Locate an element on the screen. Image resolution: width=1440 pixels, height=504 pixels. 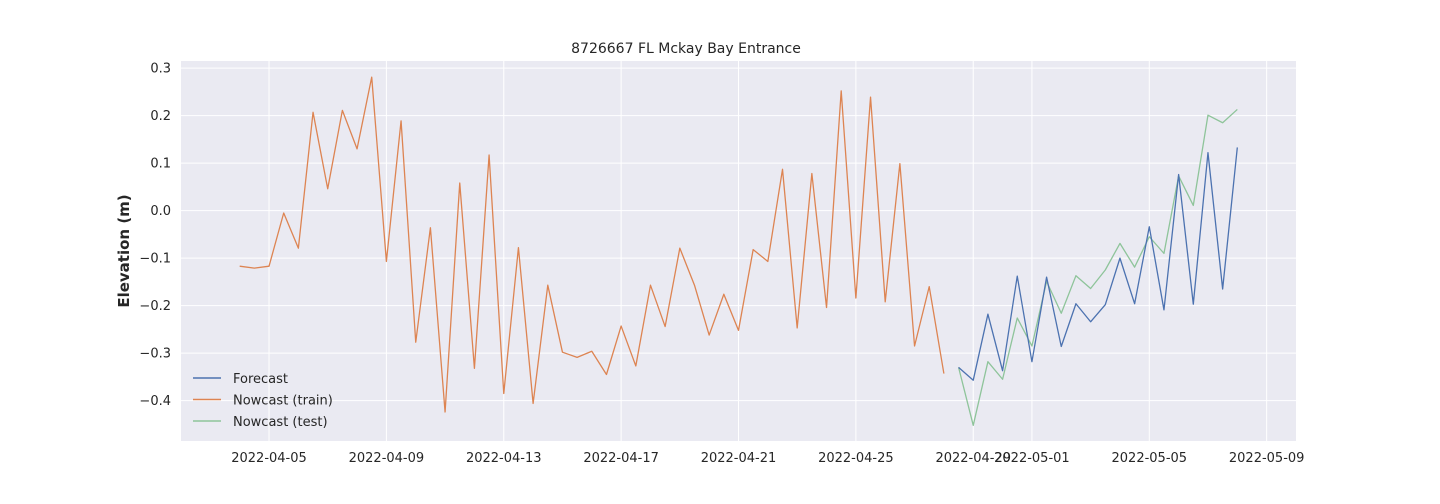
y-tick-label: −0.3 is located at coordinates (155, 354).